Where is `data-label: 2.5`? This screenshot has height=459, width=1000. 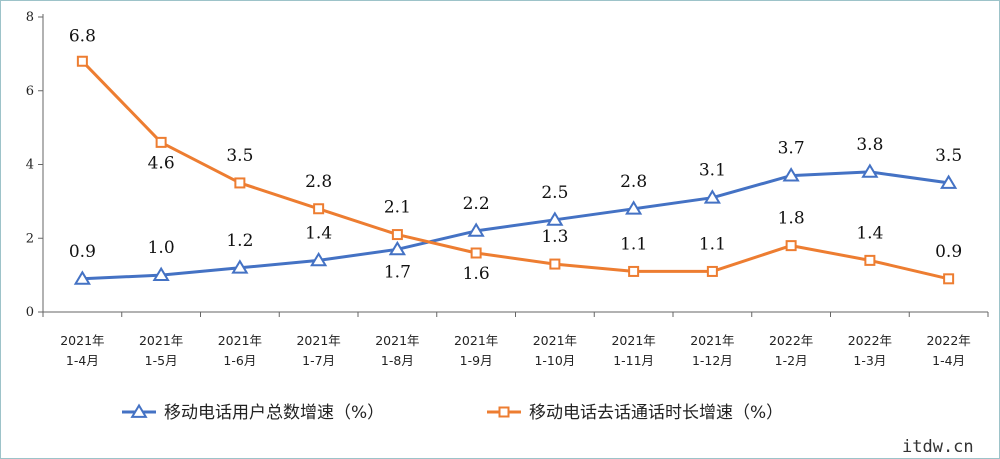
data-label: 2.5 is located at coordinates (554, 193).